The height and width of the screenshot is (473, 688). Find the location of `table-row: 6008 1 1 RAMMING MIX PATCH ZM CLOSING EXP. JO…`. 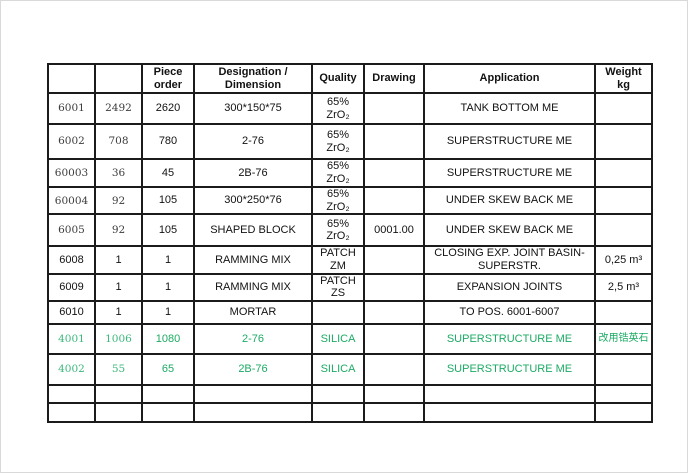

table-row: 6008 1 1 RAMMING MIX PATCH ZM CLOSING EXP. JO… is located at coordinates (350, 260).